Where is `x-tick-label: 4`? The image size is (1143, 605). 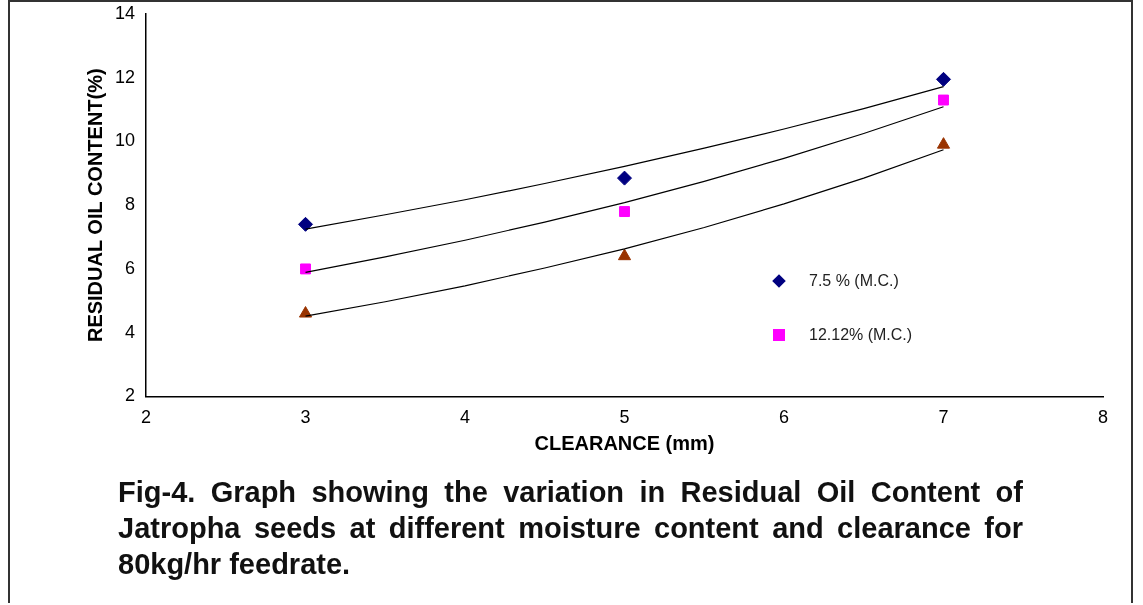
x-tick-label: 4 is located at coordinates (465, 417).